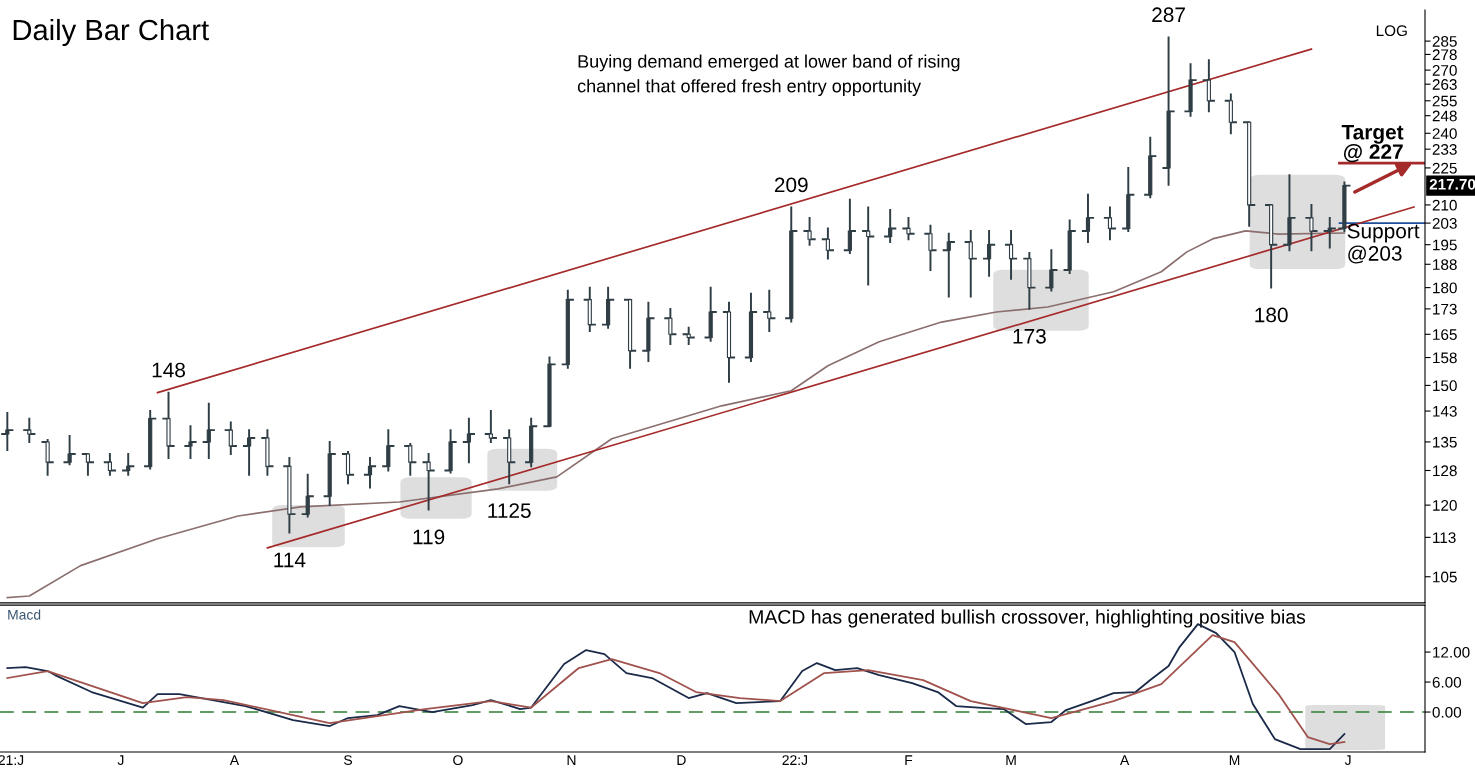 The image size is (1475, 771). I want to click on y-tick-label: 135, so click(1445, 442).